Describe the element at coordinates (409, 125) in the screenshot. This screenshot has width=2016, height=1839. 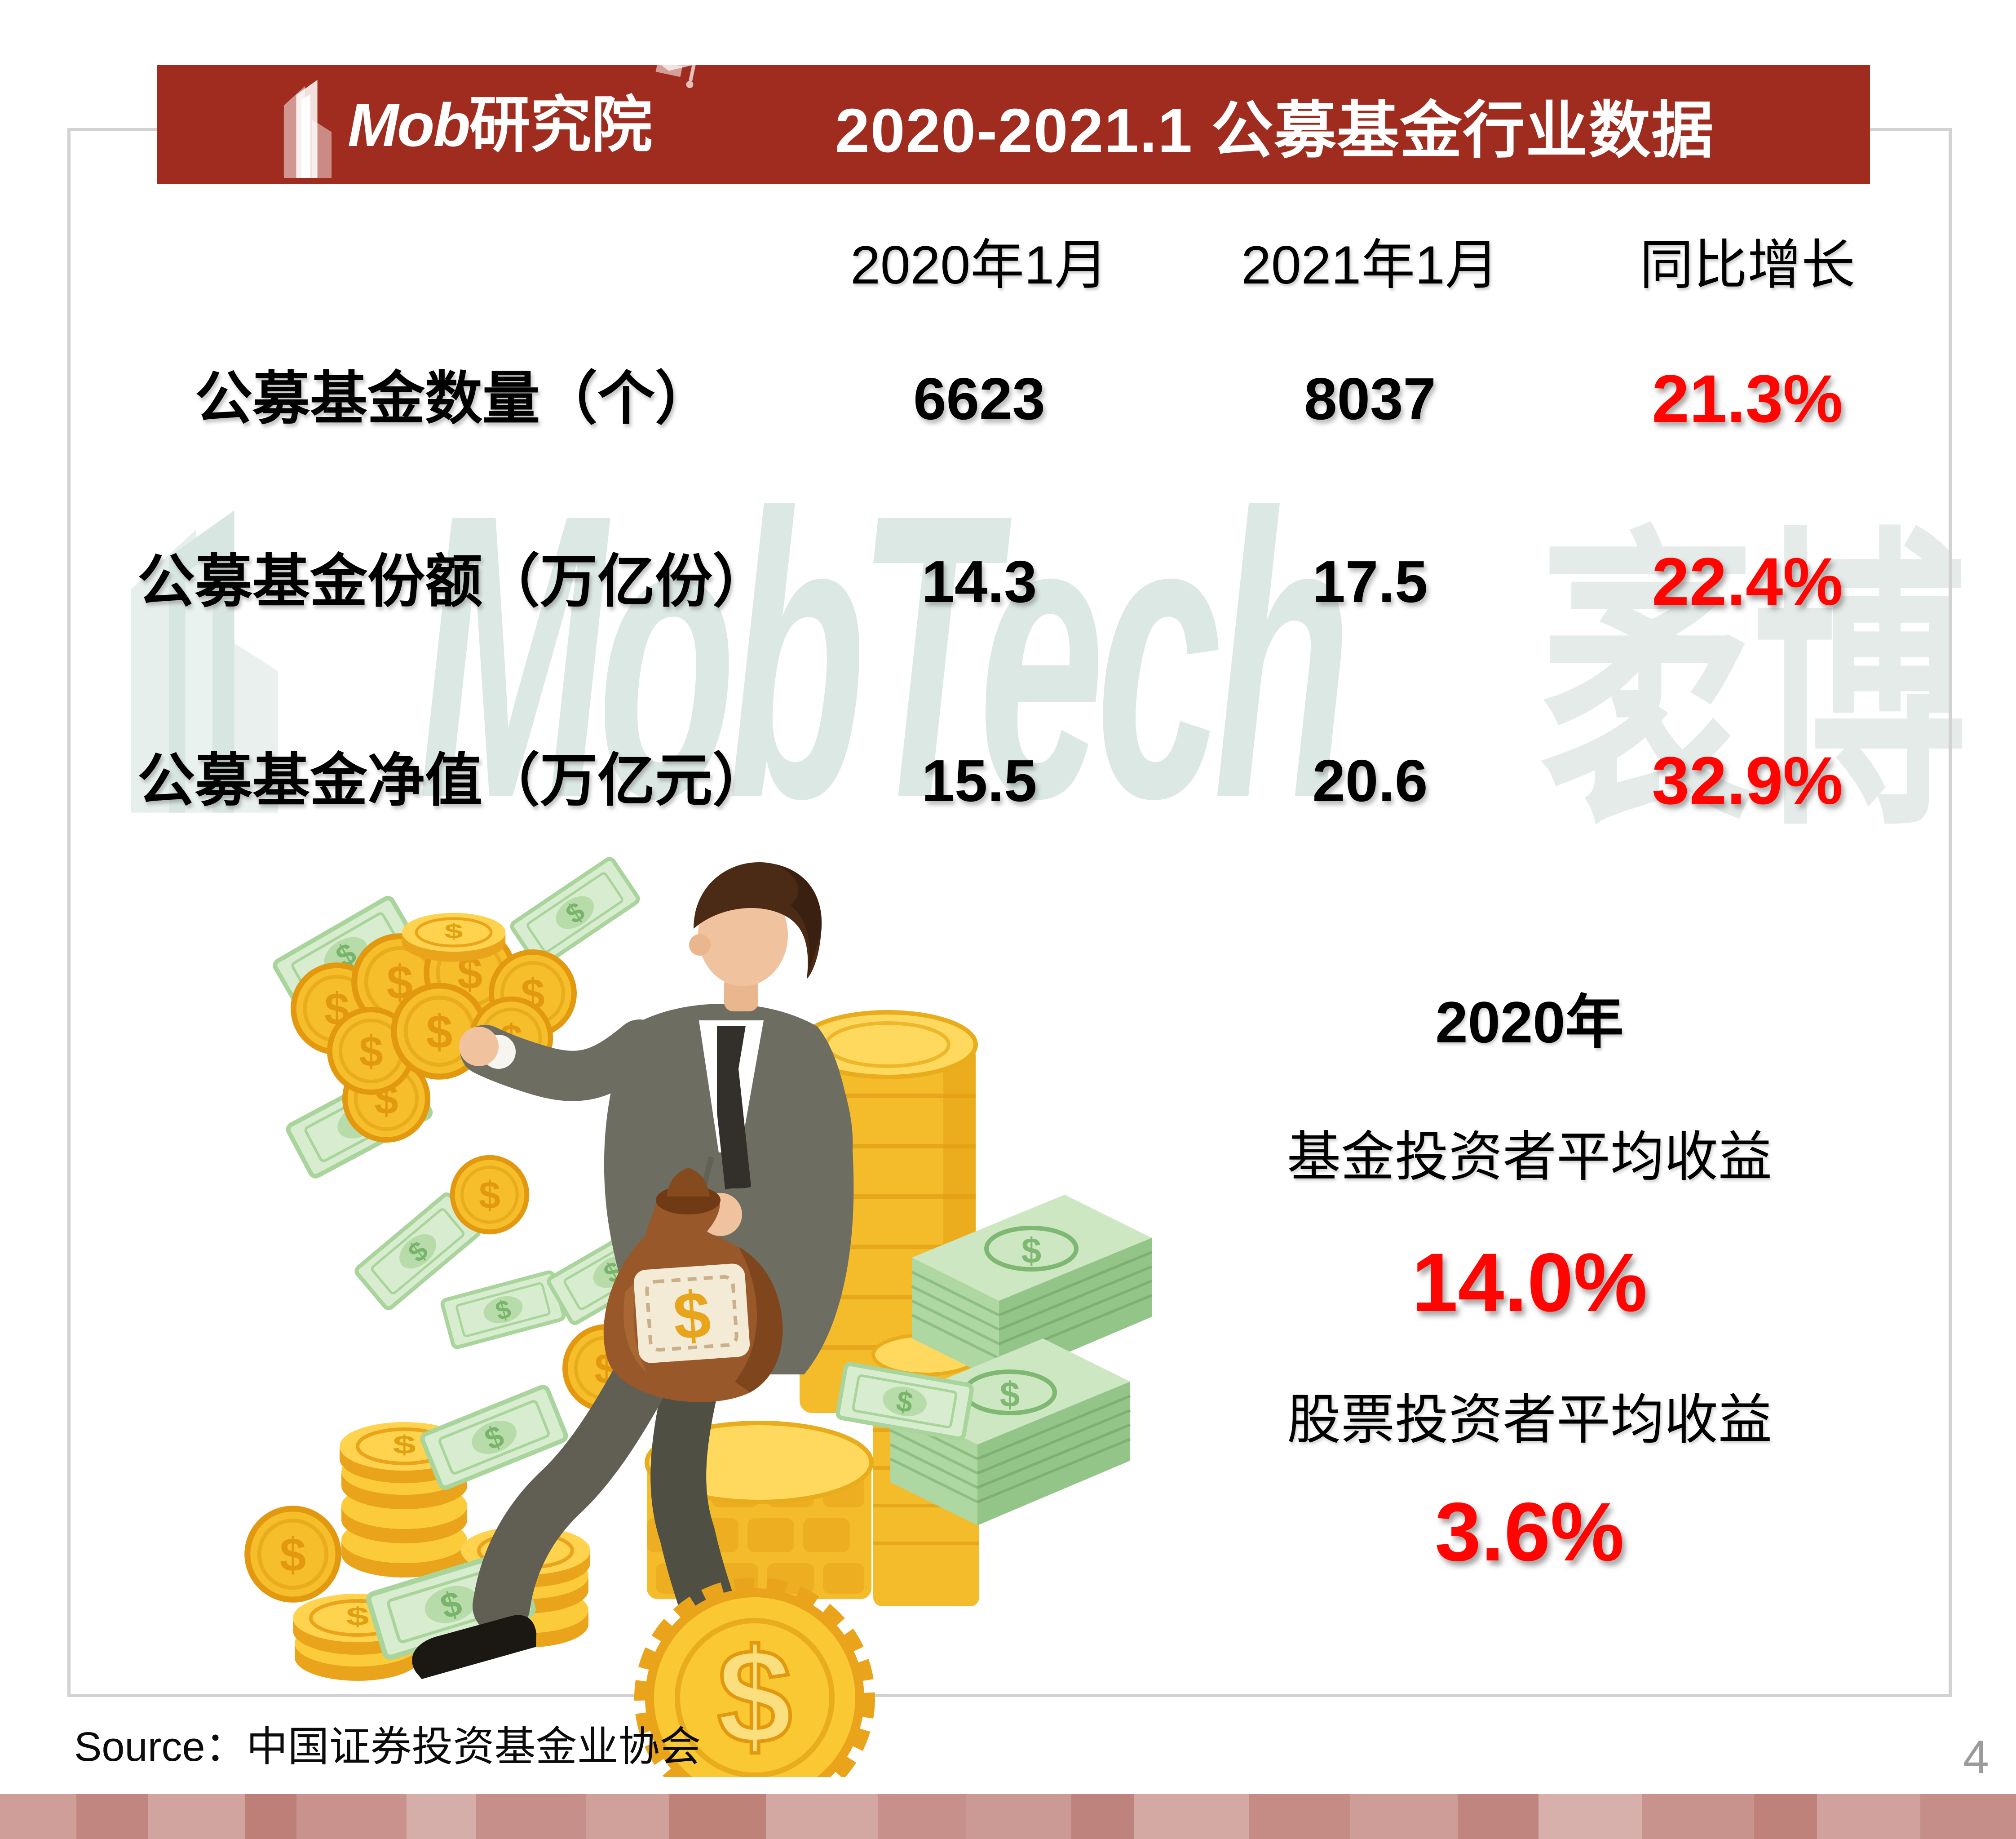
I see `logo-brand: Mob` at that location.